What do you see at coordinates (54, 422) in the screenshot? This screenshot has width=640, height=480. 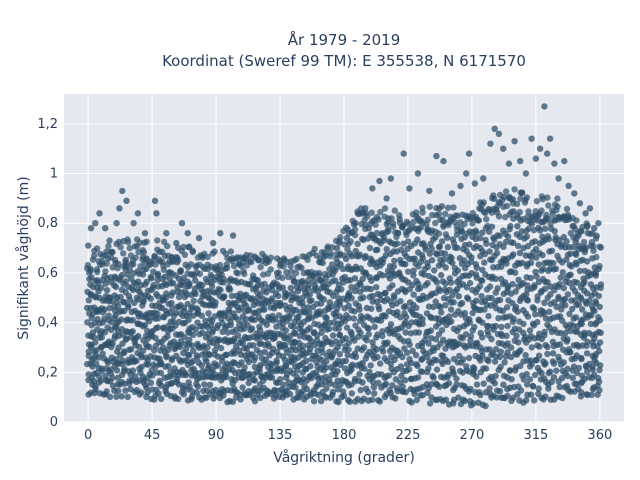 I see `y-tick-label: 0` at bounding box center [54, 422].